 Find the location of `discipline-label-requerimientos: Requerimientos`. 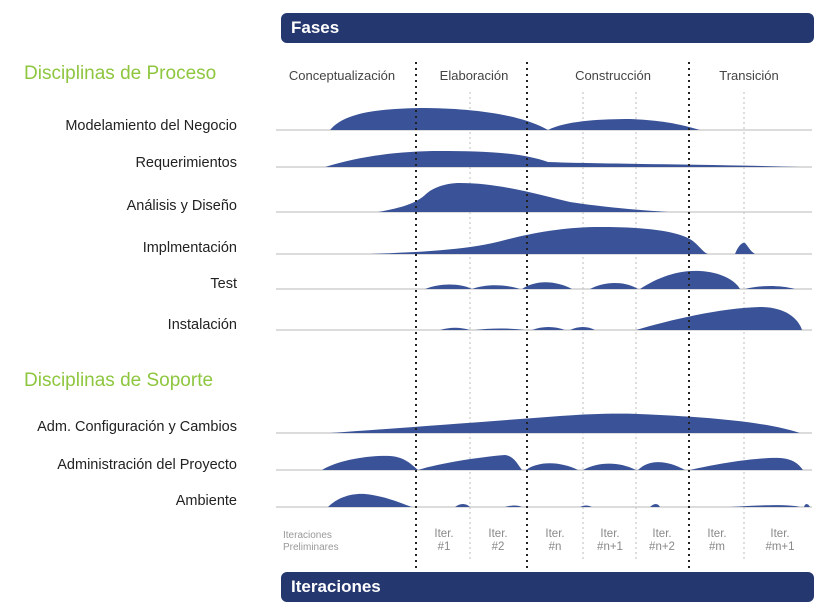

discipline-label-requerimientos: Requerimientos is located at coordinates (186, 163).